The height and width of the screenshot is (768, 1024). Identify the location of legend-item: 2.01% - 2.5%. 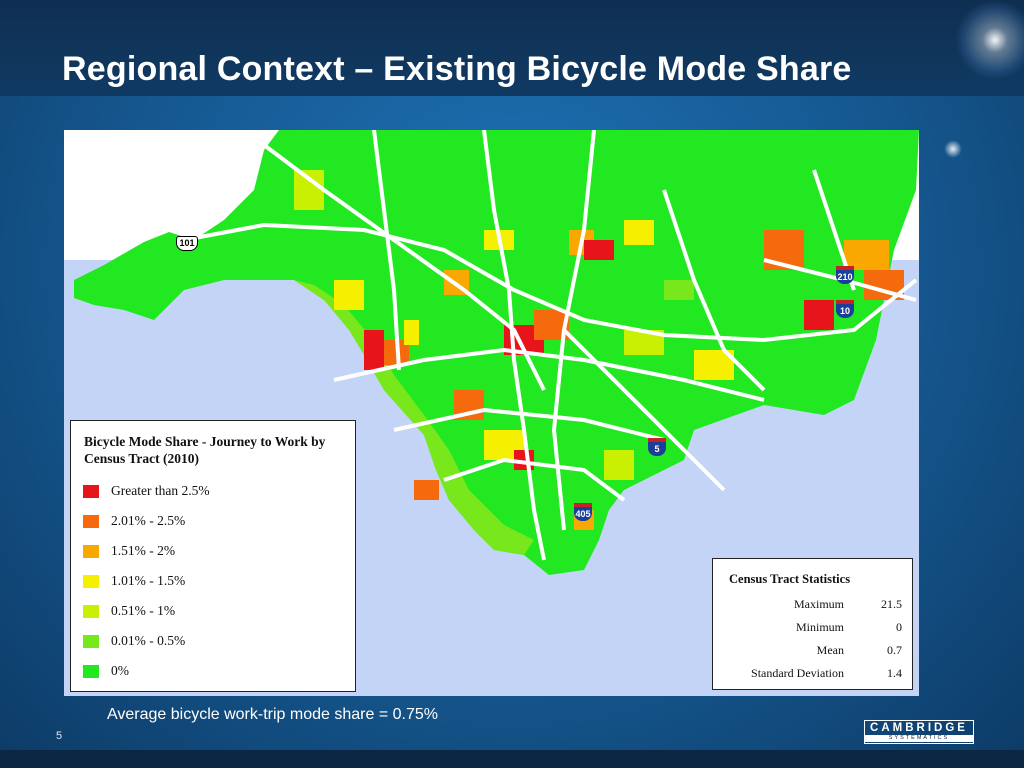
(134, 521).